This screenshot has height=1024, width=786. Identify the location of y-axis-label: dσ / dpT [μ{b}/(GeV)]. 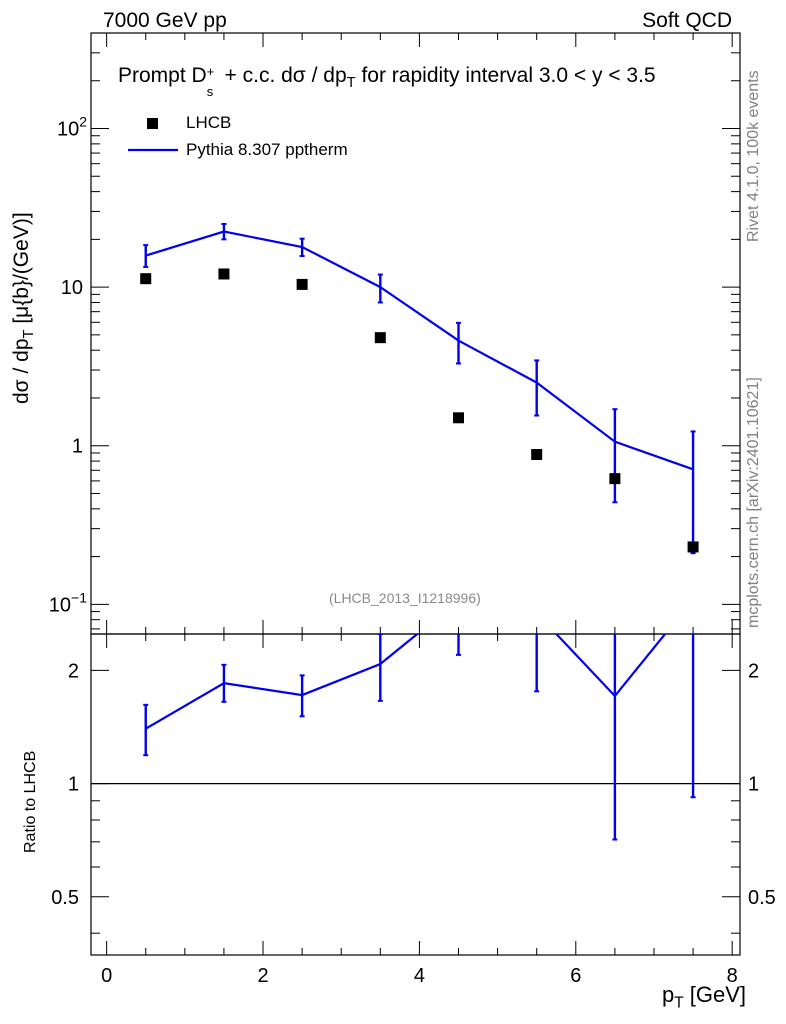
(24, 308).